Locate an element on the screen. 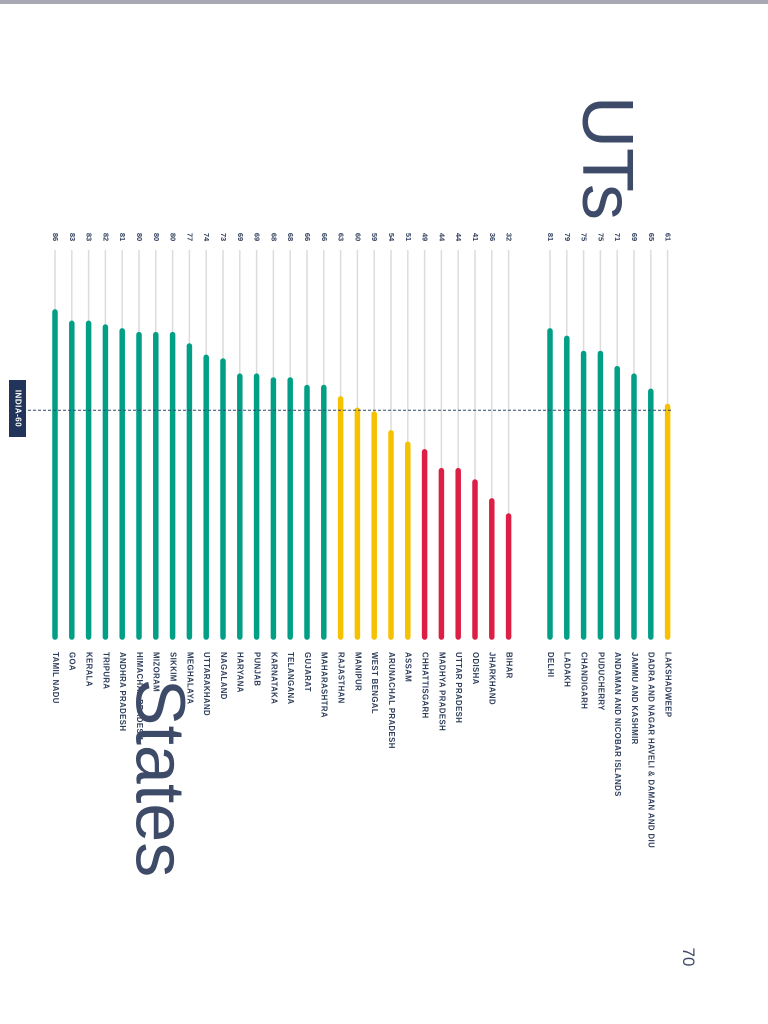 The image size is (768, 1024). state-value-label: 41 is located at coordinates (475, 237).